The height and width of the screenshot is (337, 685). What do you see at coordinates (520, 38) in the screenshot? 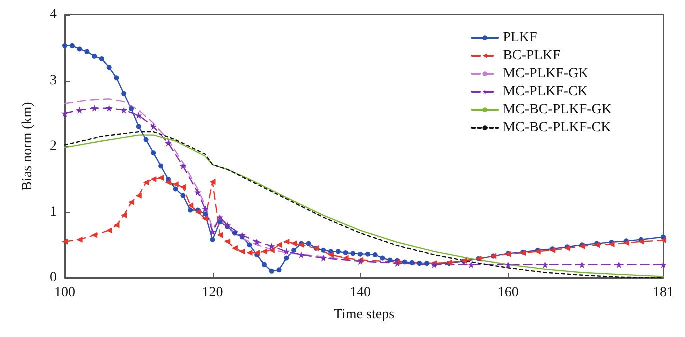
I see `legend-label: PLKF` at bounding box center [520, 38].